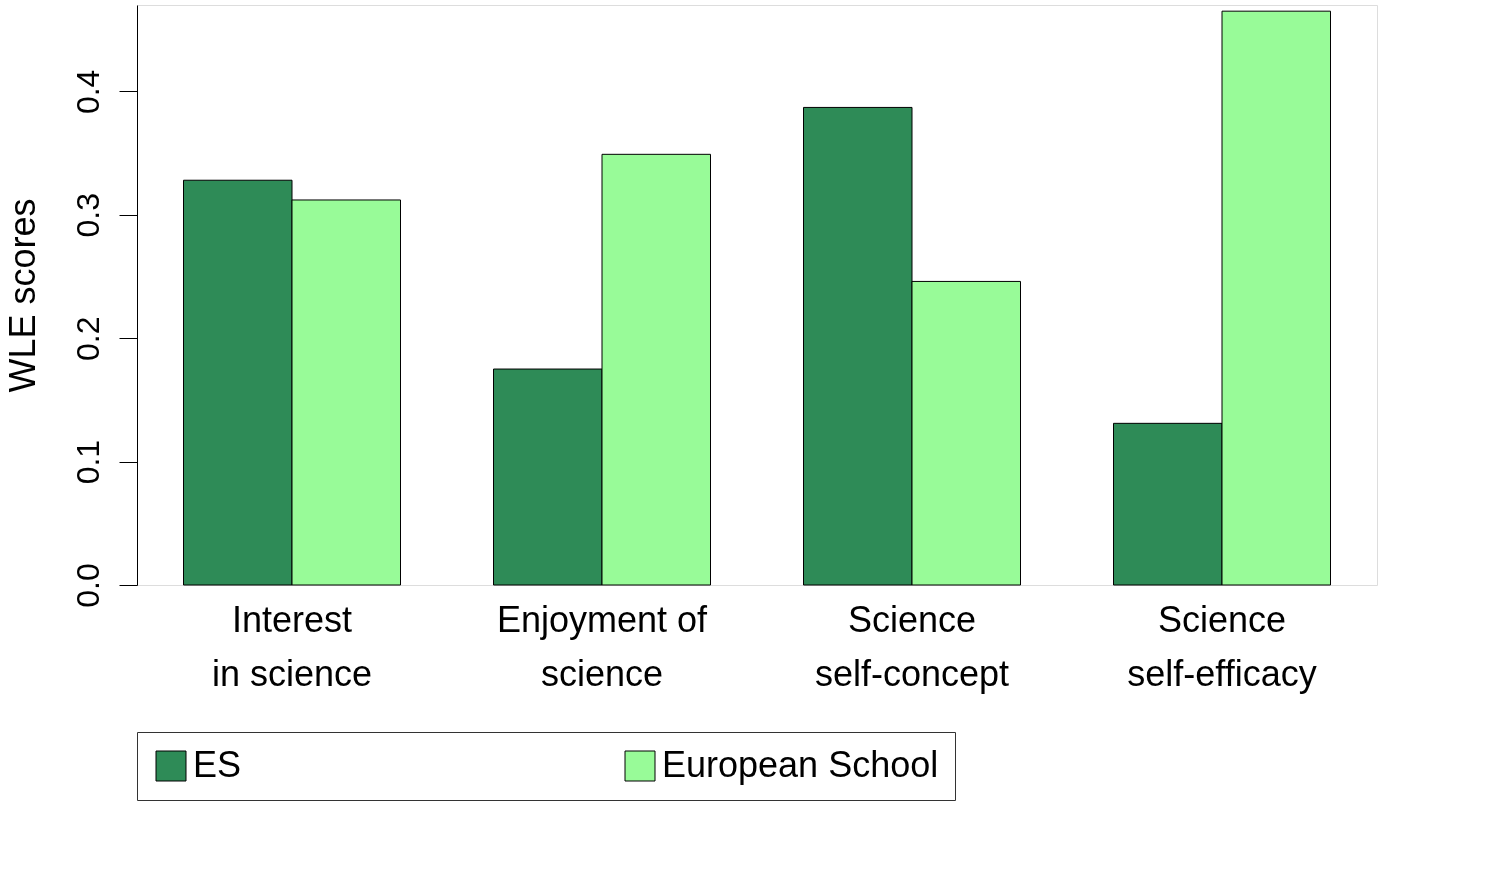 This screenshot has width=1496, height=894. Describe the element at coordinates (292, 646) in the screenshot. I see `x-tick-label: Interest in science` at that location.